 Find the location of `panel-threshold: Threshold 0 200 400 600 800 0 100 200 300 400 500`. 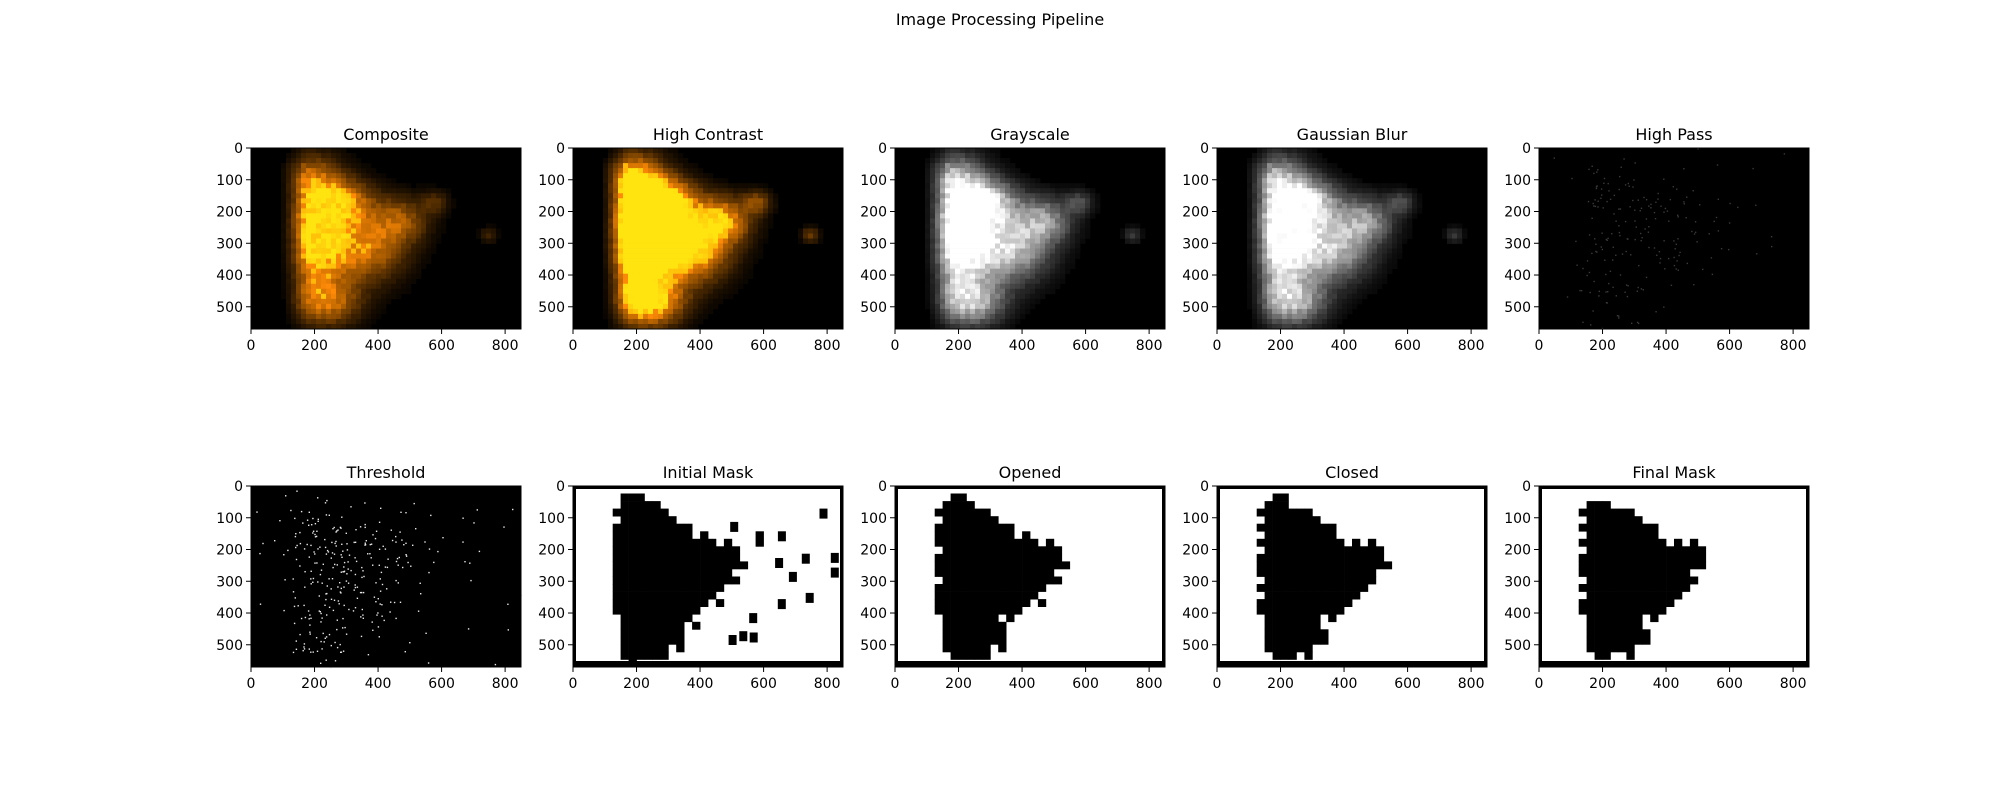

panel-threshold: Threshold 0 200 400 600 800 0 100 200 300 400 500 is located at coordinates (369, 577).